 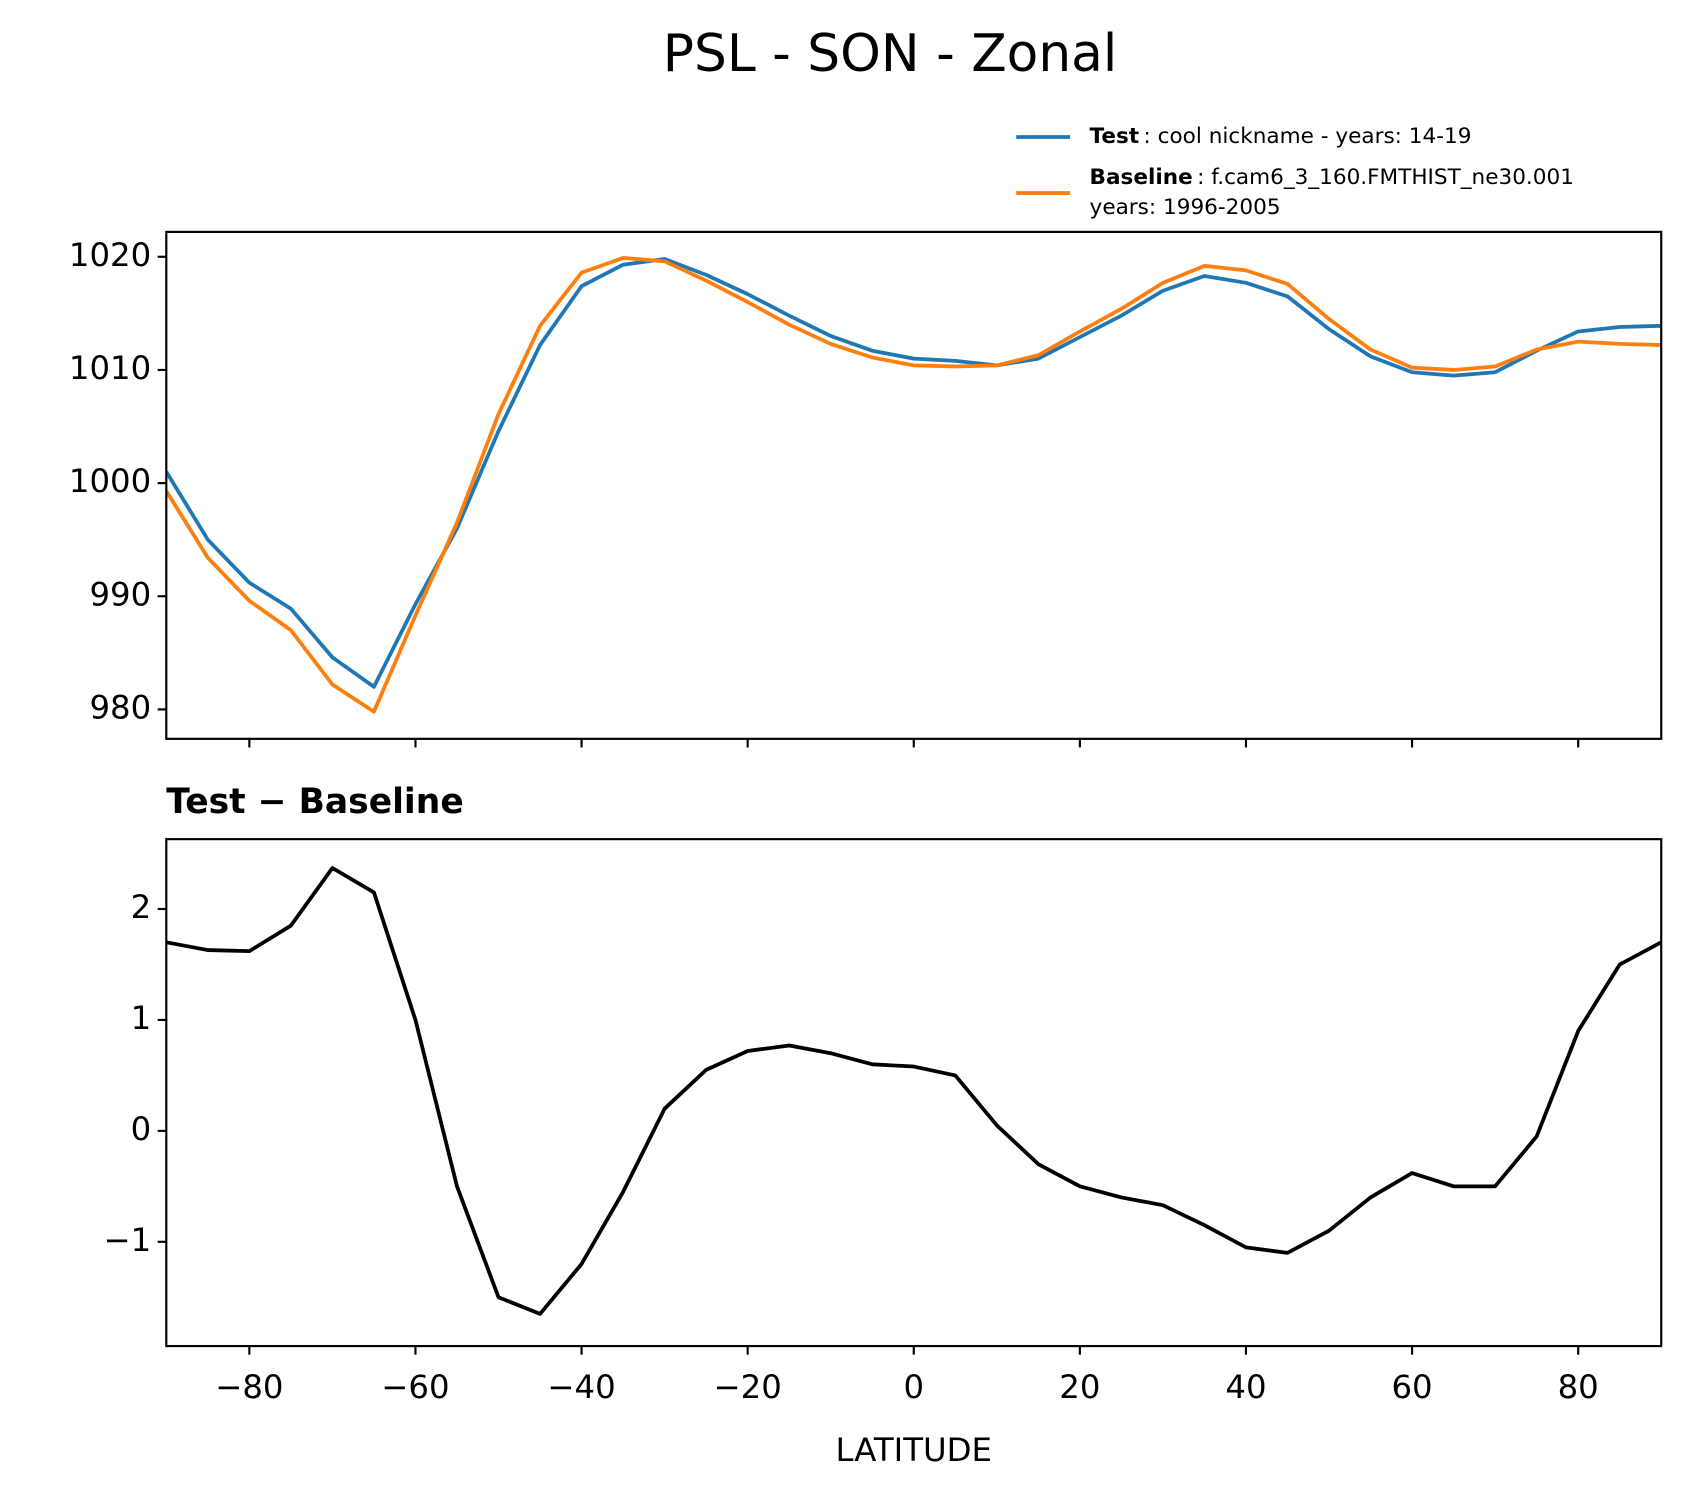 I want to click on panel-title: Test − Baseline, so click(x=314, y=802).